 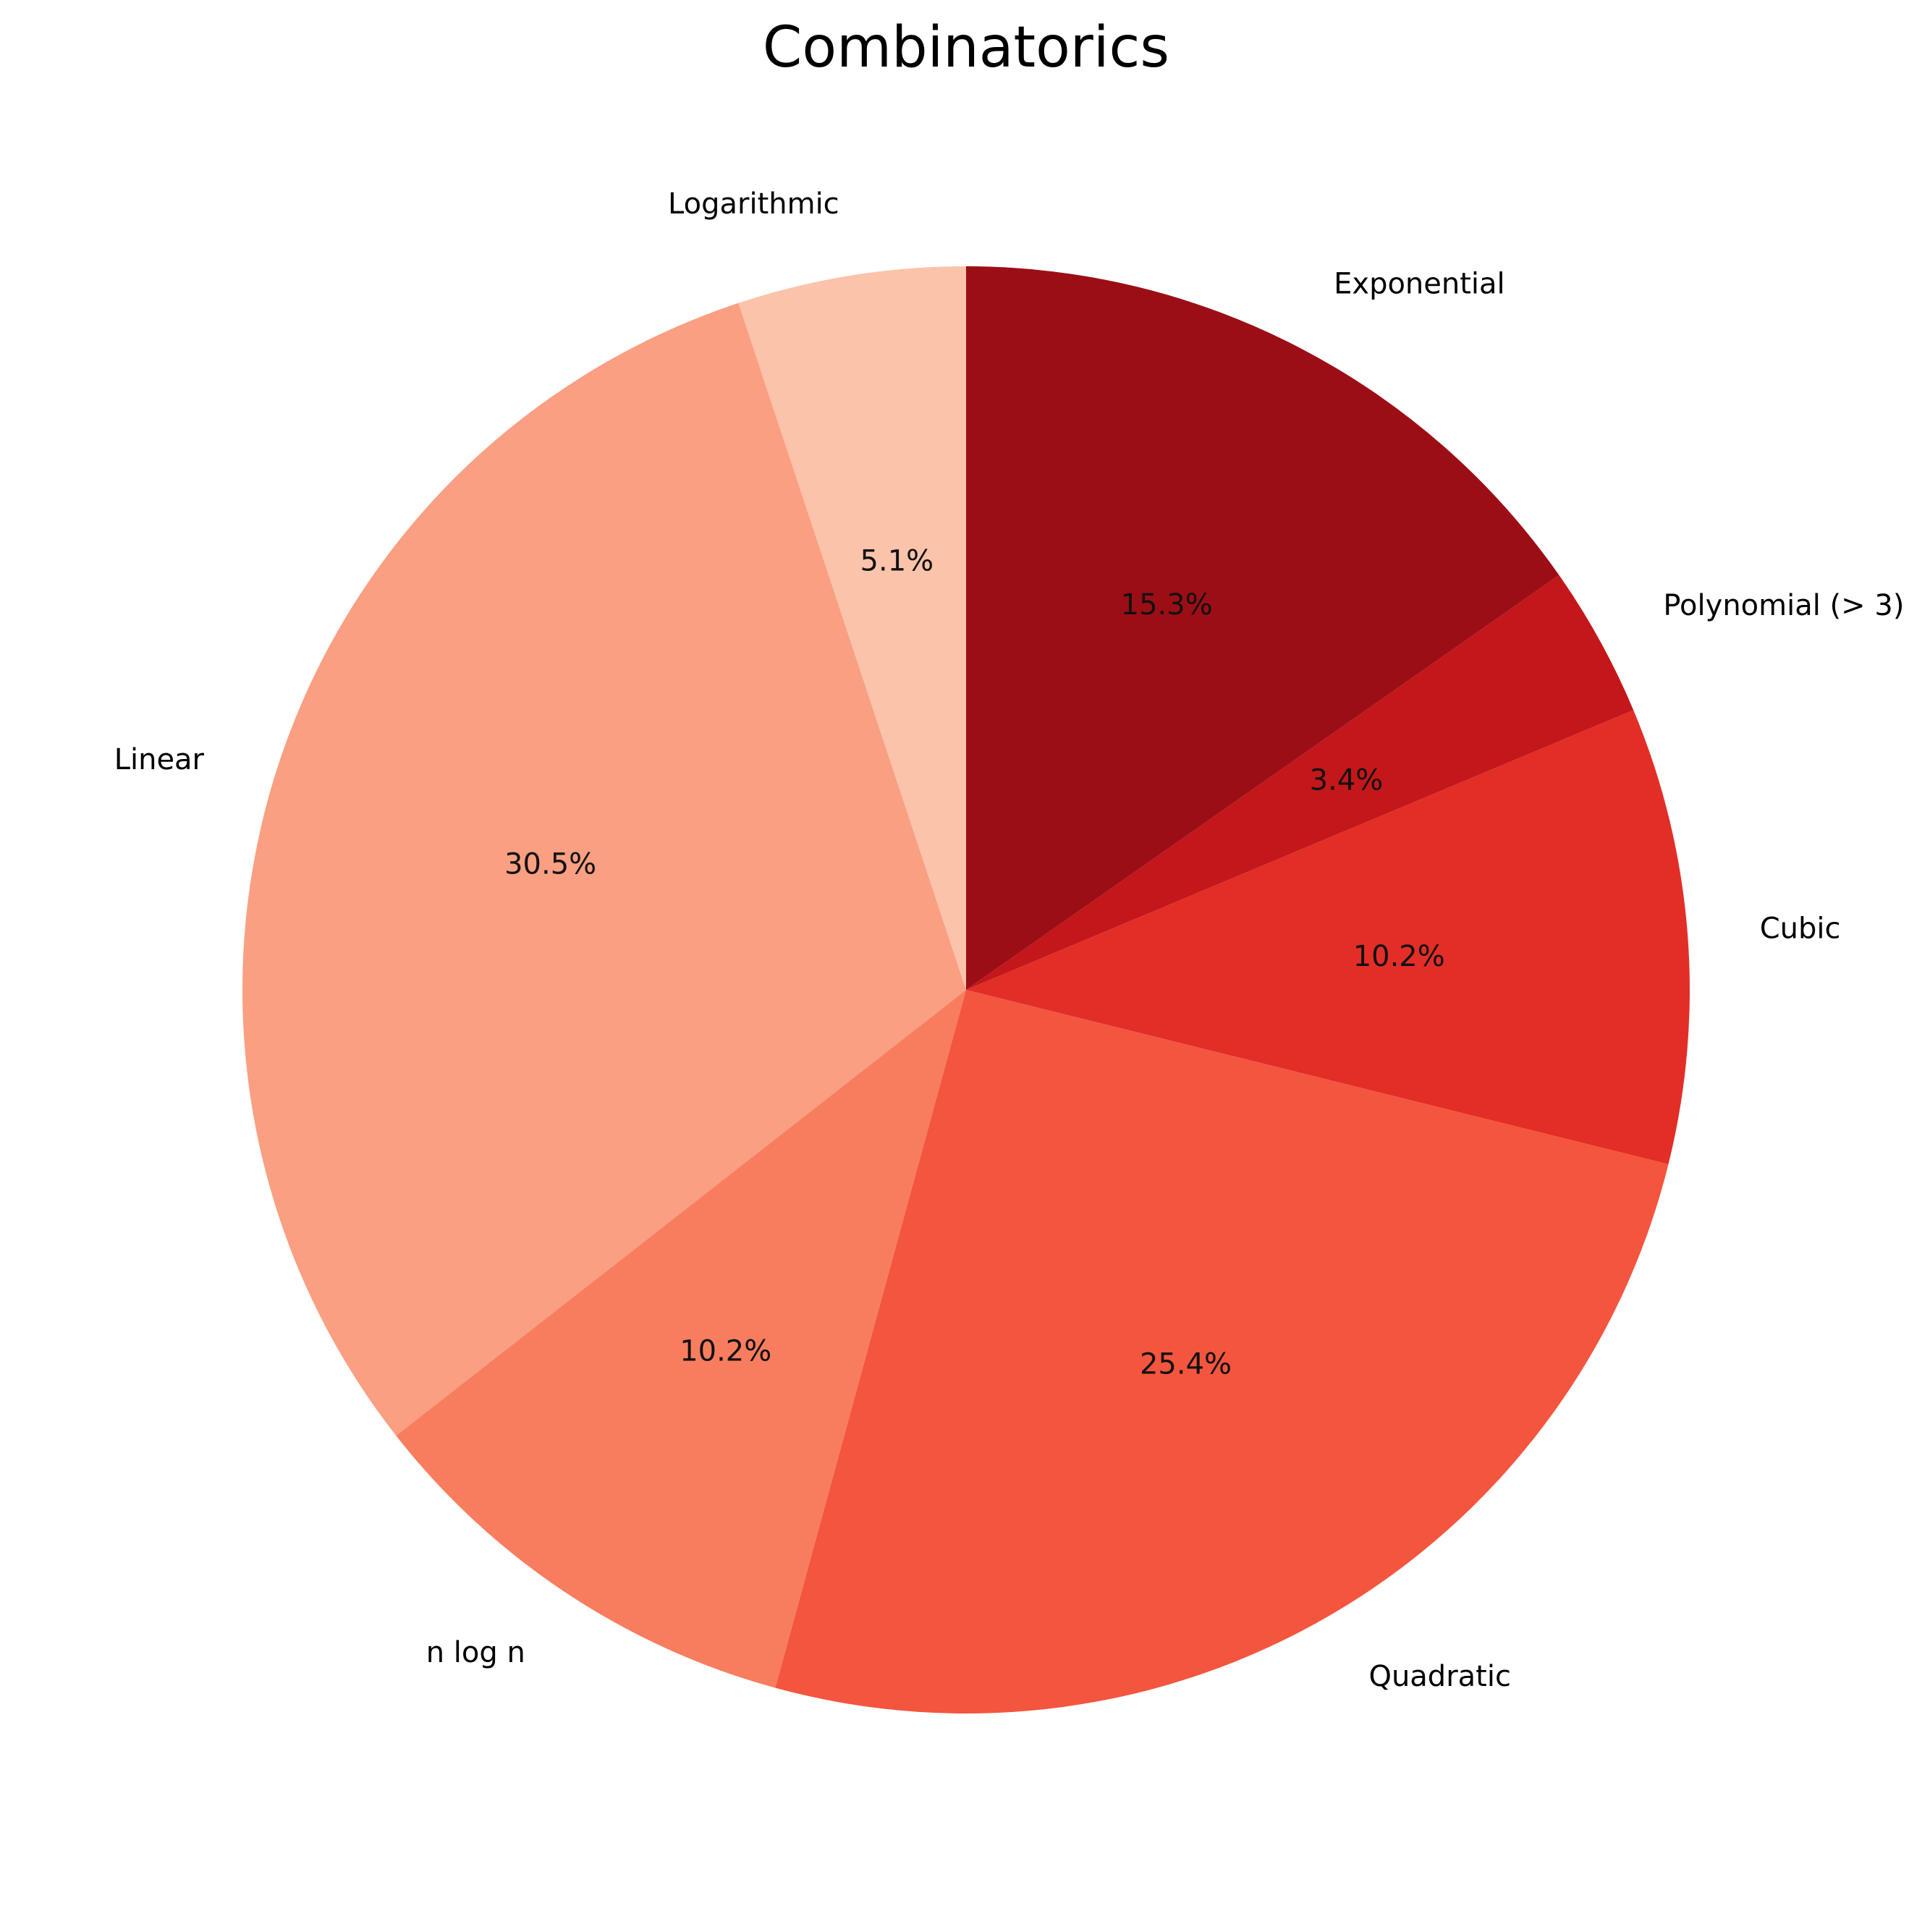 I want to click on slice-percent-cubic: 10.2%, so click(x=1399, y=956).